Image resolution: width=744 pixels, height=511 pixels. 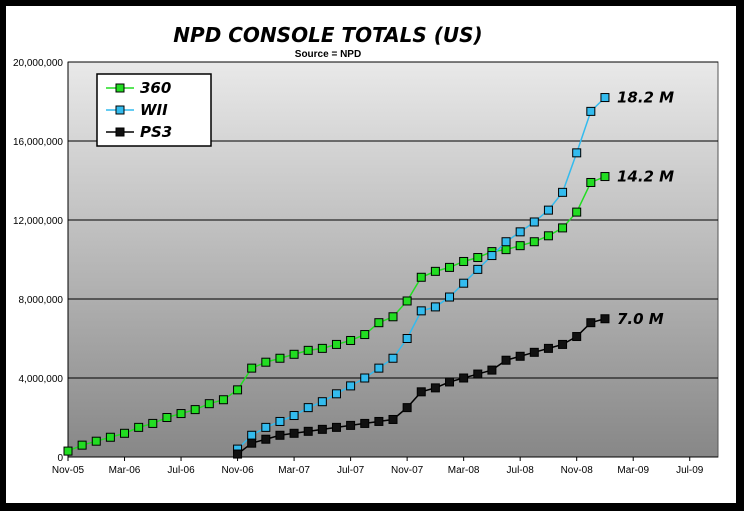 What do you see at coordinates (237, 470) in the screenshot?
I see `x-tick-label: Nov-06` at bounding box center [237, 470].